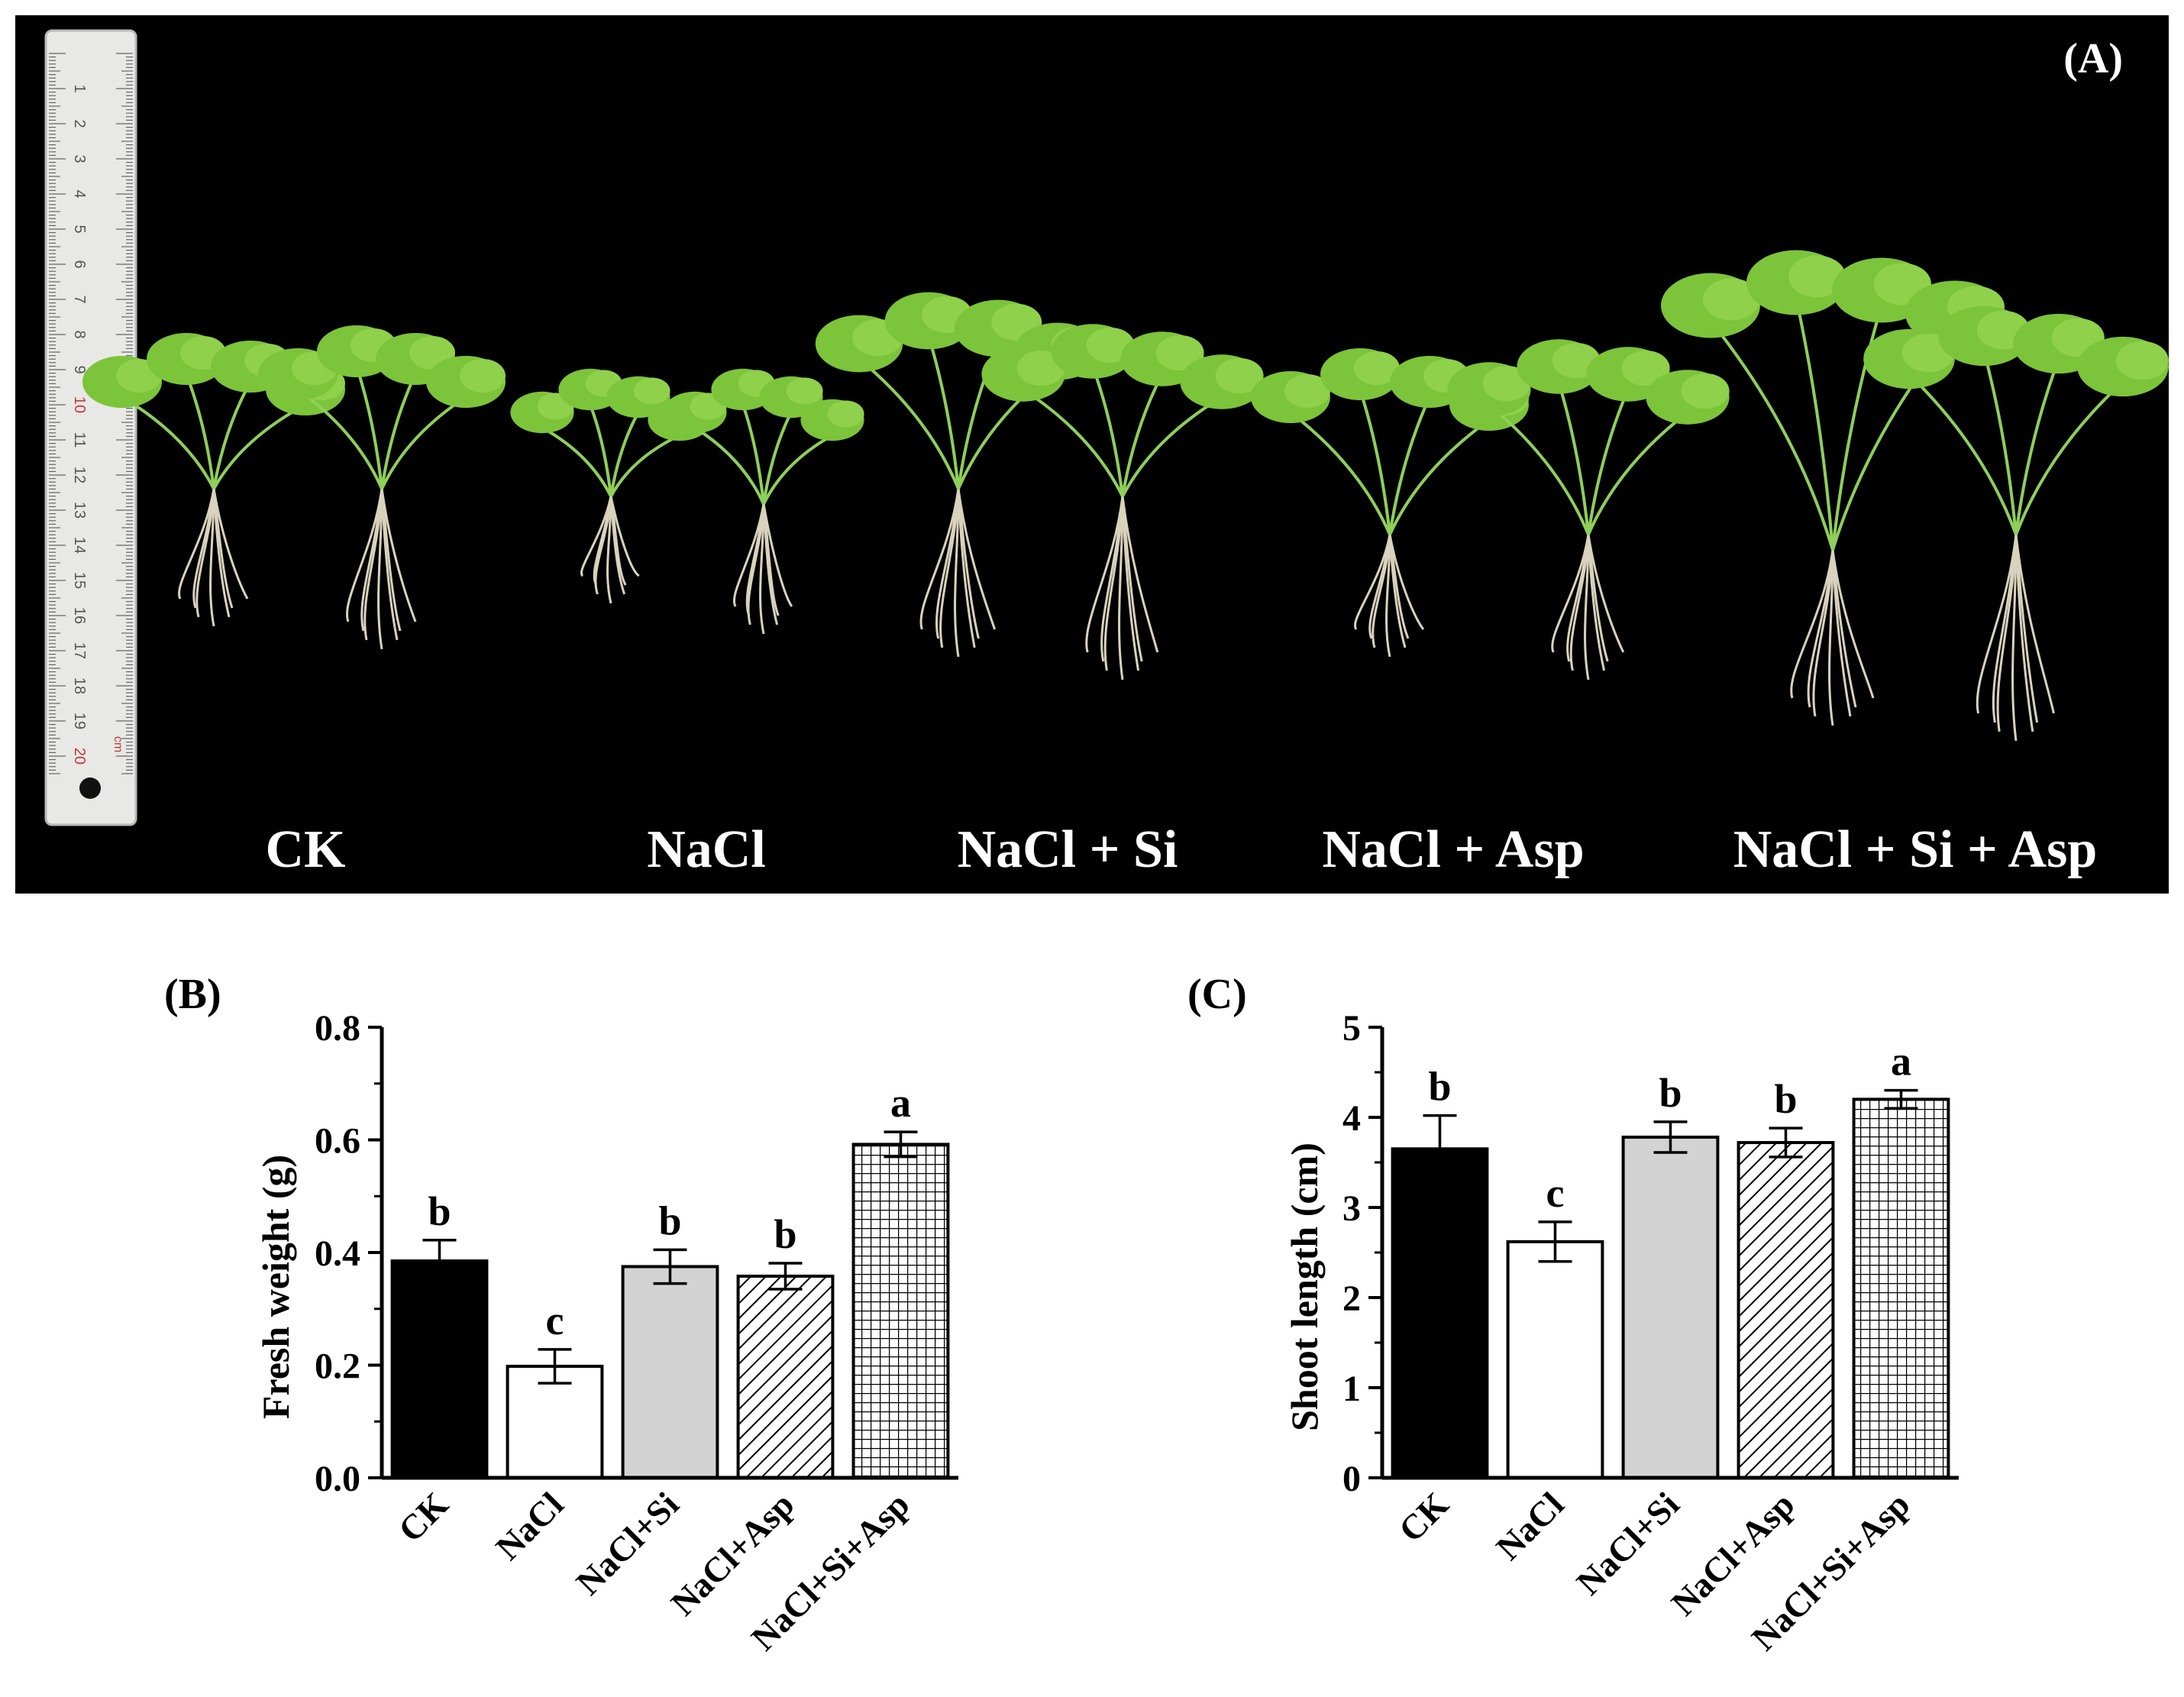 The width and height of the screenshot is (2184, 1697). I want to click on ruler-number: 17, so click(79, 650).